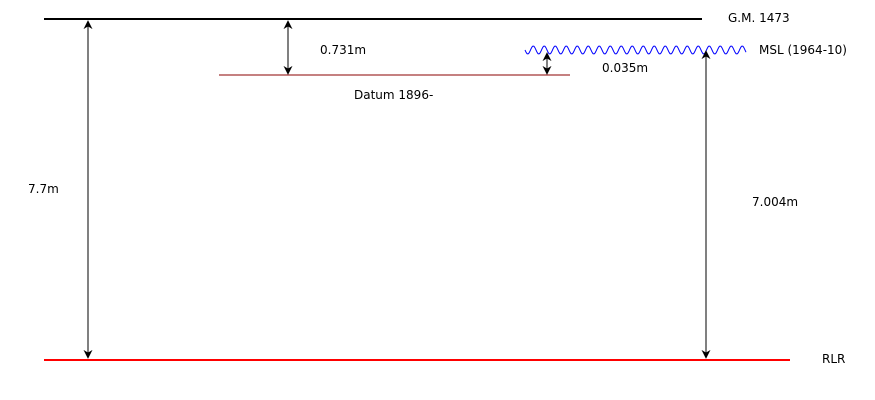 Image resolution: width=875 pixels, height=400 pixels. Describe the element at coordinates (343, 50) in the screenshot. I see `gm-to-datum-measurement: 0.731m` at that location.